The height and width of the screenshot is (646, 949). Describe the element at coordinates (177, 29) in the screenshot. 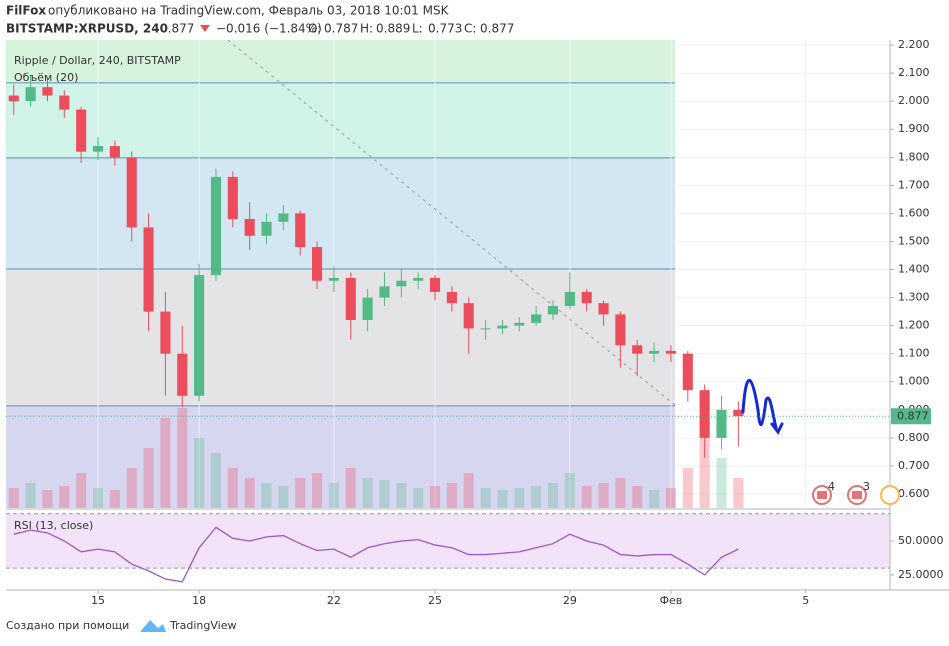

I see `last-price: 0.877` at that location.